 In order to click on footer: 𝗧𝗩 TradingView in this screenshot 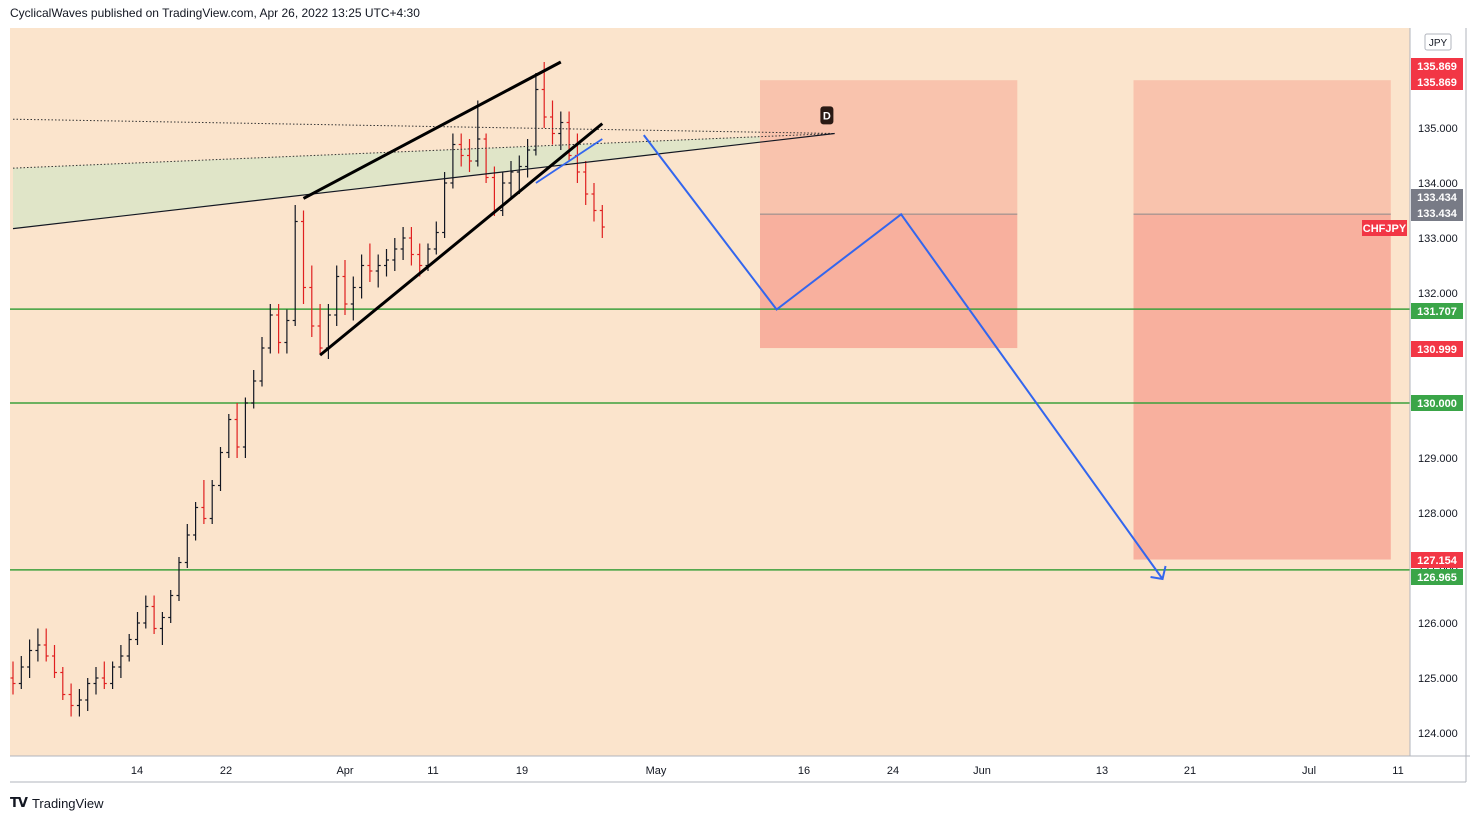, I will do `click(56, 803)`.